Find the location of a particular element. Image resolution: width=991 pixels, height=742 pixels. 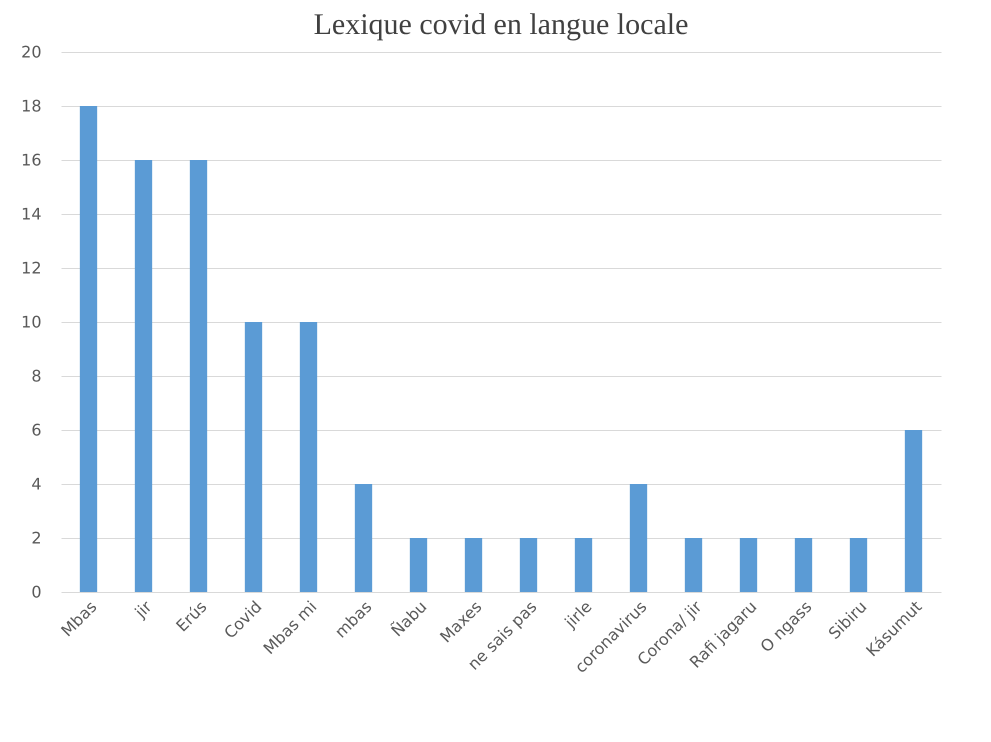

y-tick-label: 14 is located at coordinates (31, 214).